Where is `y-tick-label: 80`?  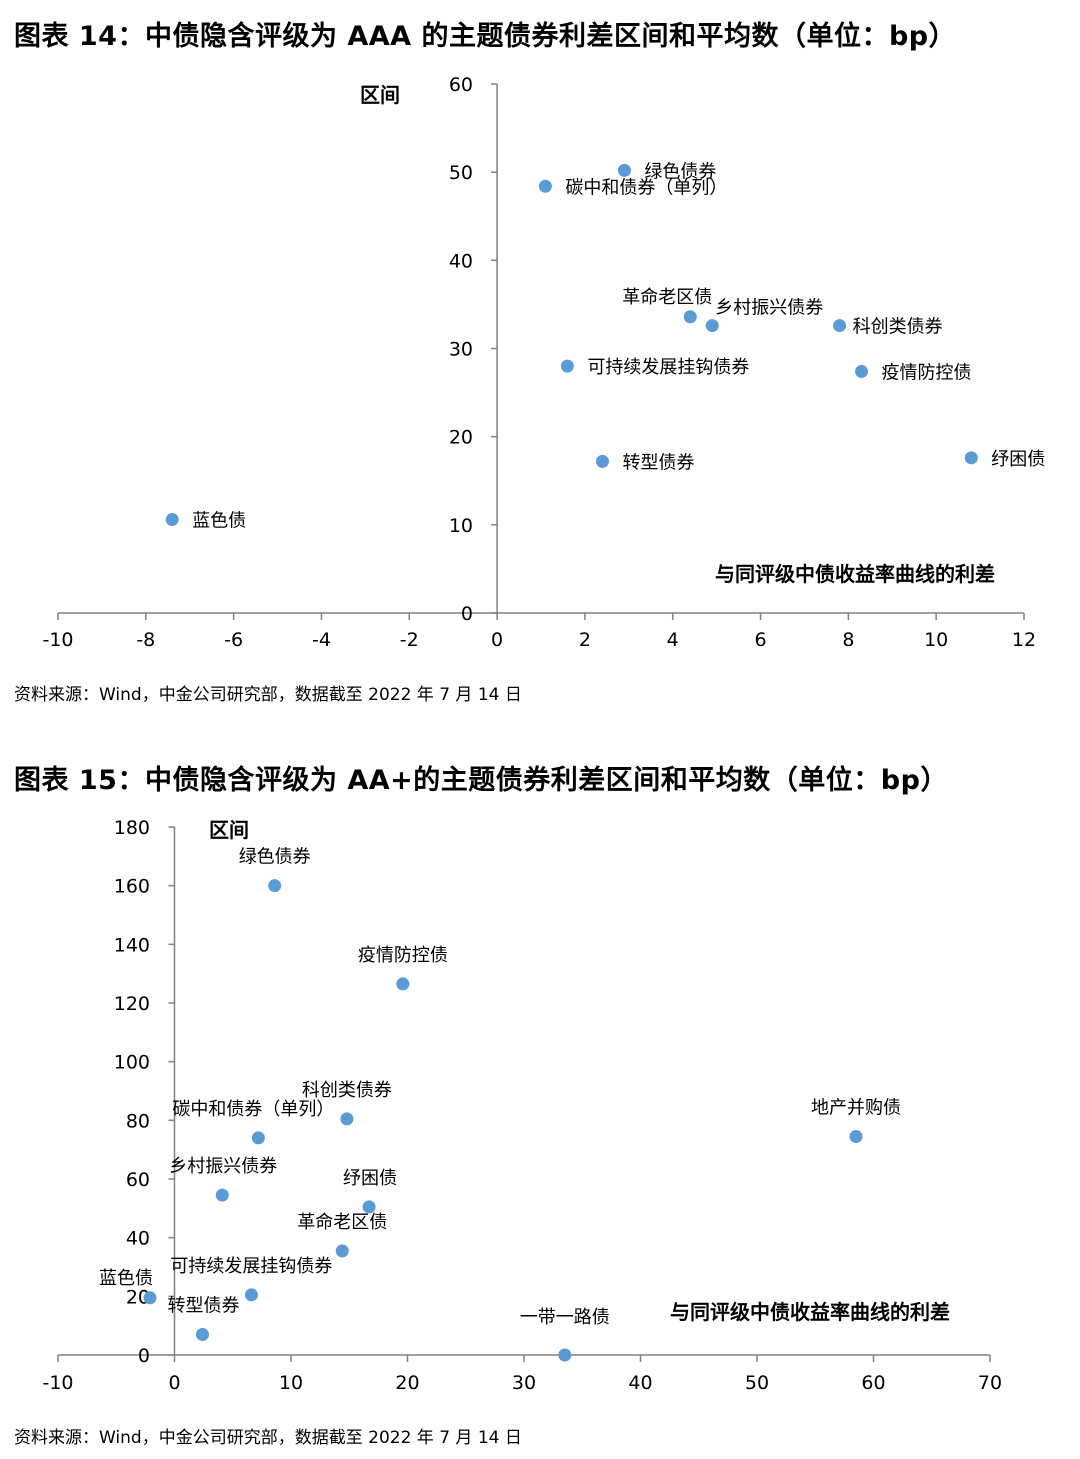 y-tick-label: 80 is located at coordinates (138, 1121).